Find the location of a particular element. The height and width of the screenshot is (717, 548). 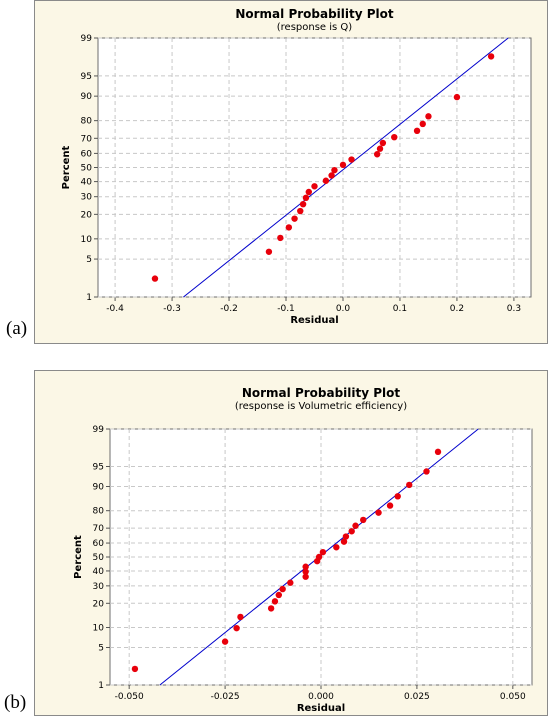

x-tick-label: 0.0 is located at coordinates (343, 309).